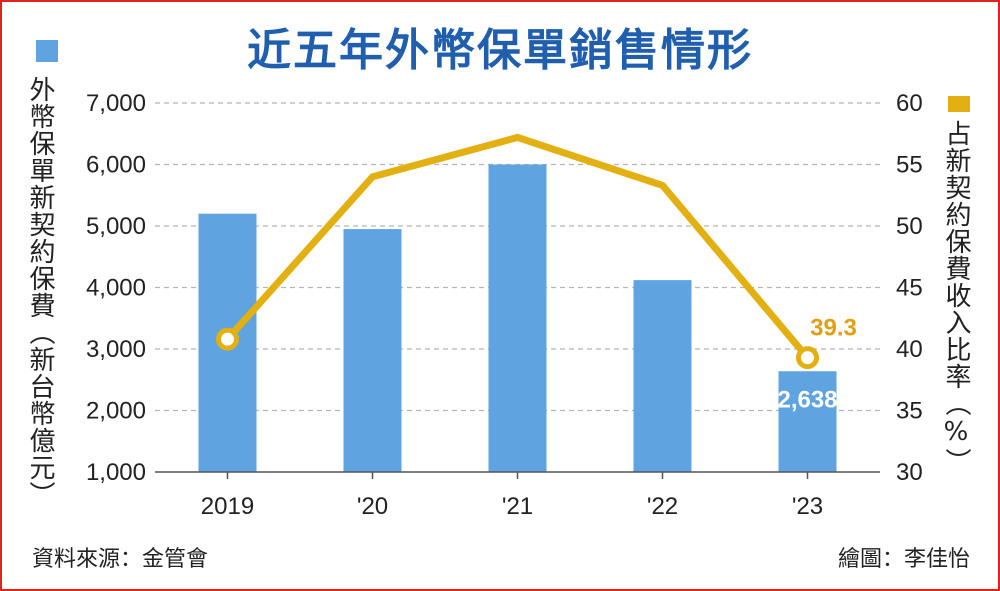 This screenshot has height=591, width=1000. What do you see at coordinates (909, 349) in the screenshot?
I see `y-right-tick-label: 40` at bounding box center [909, 349].